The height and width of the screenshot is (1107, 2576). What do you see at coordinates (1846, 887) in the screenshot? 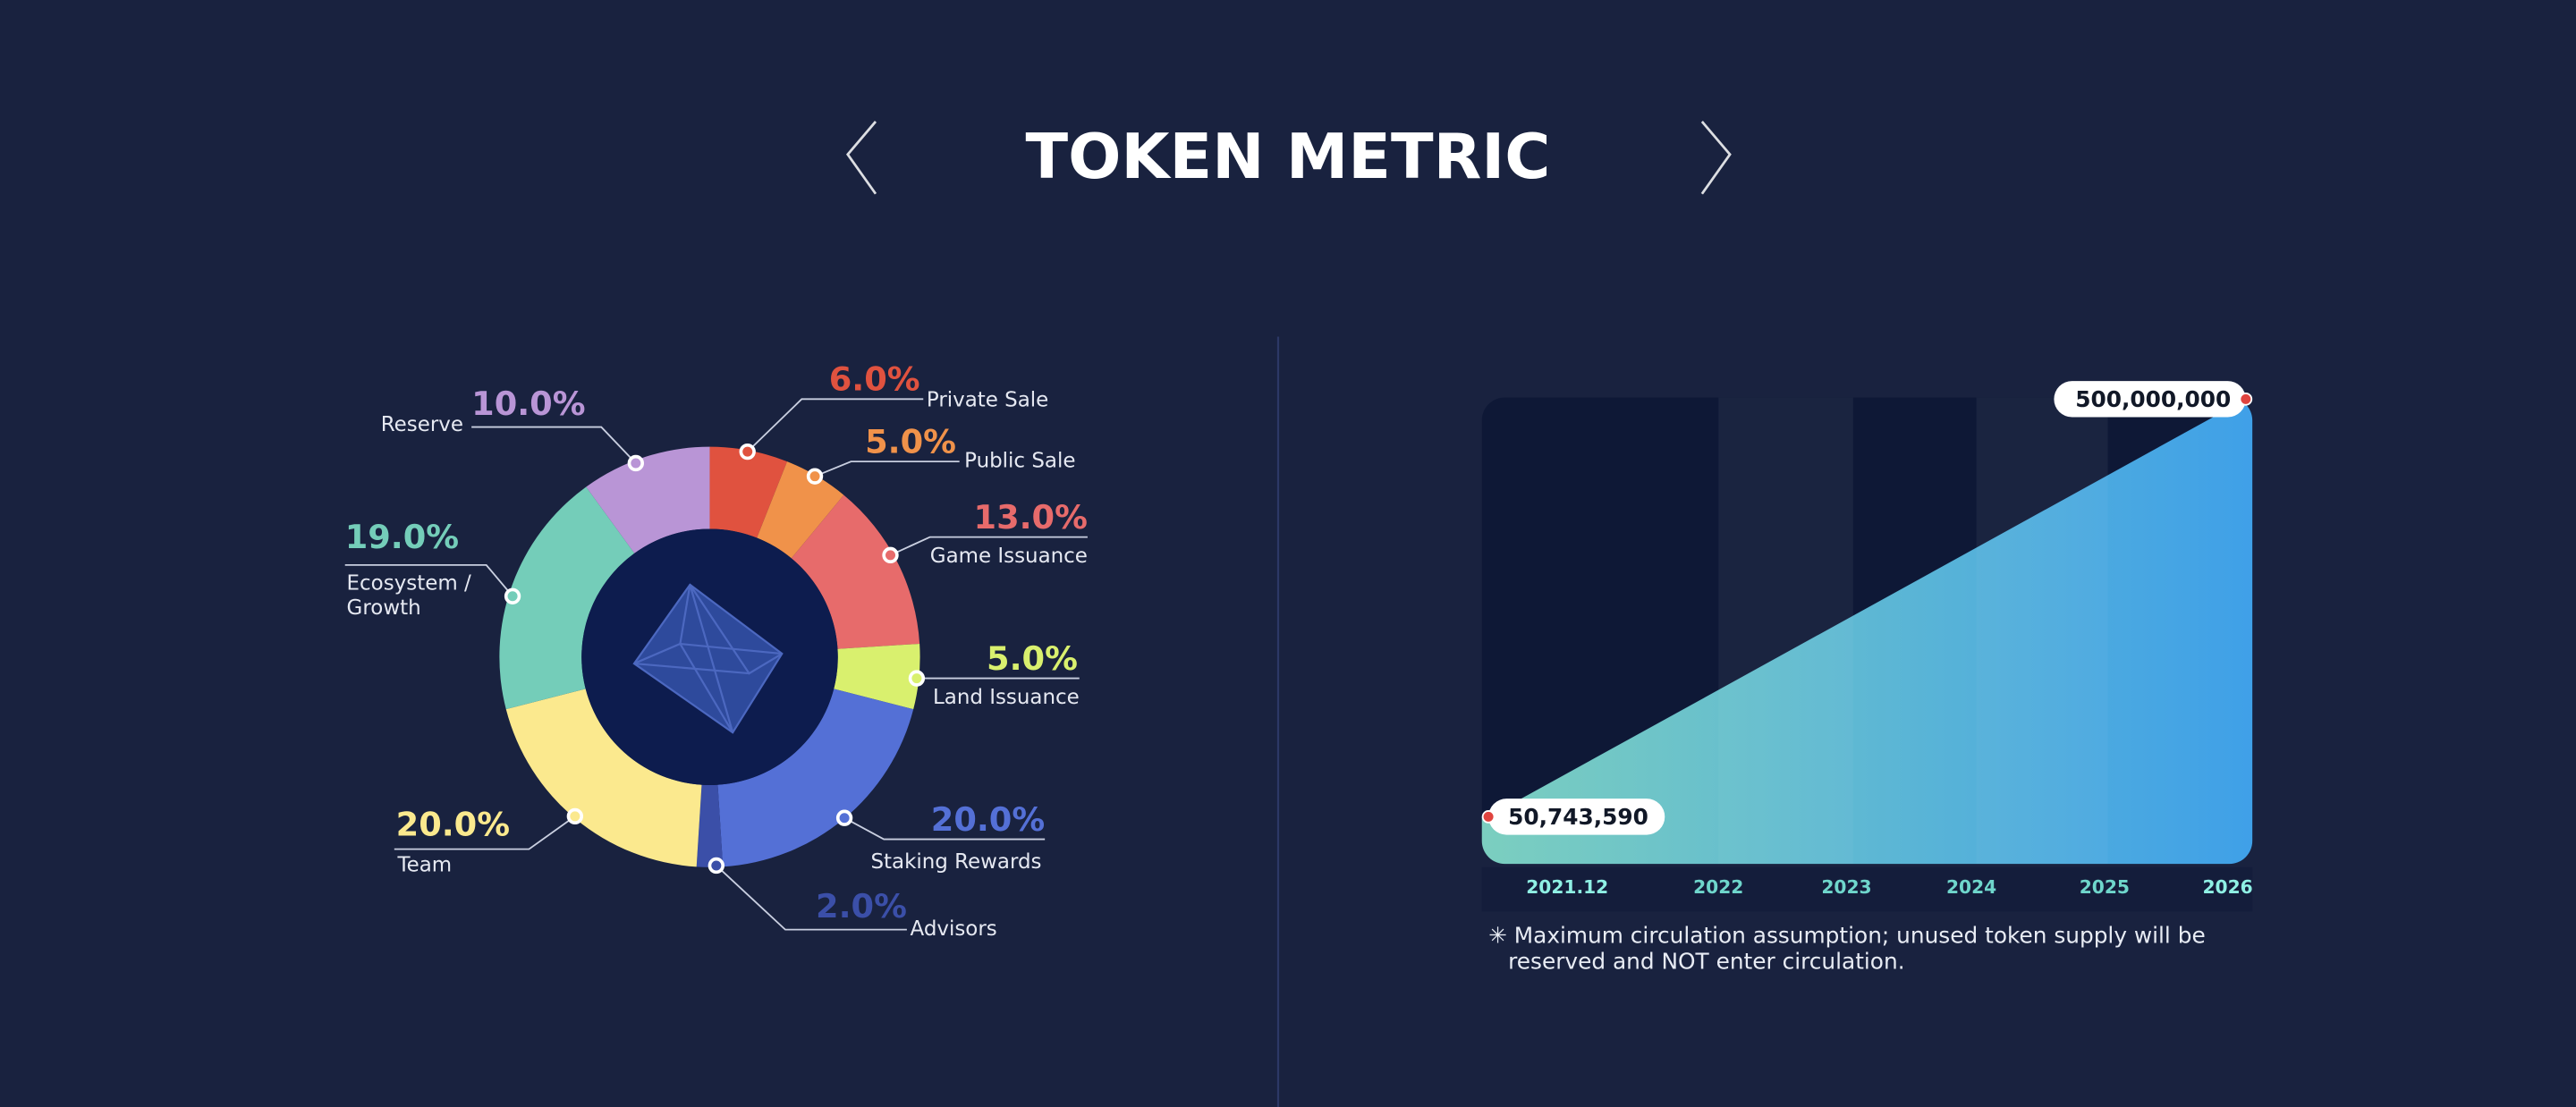
I see `x-tick-label: 2023` at bounding box center [1846, 887].